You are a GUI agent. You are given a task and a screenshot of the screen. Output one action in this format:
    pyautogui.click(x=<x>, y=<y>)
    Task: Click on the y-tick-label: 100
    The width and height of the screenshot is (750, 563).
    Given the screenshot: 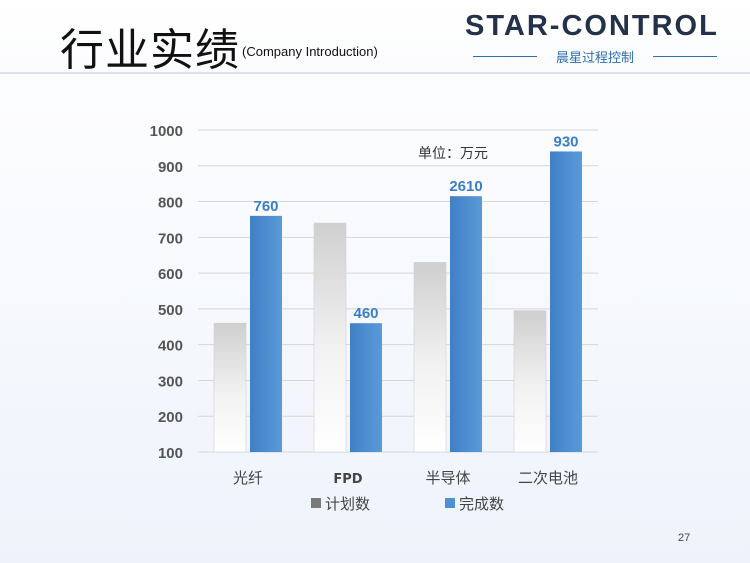 What is the action you would take?
    pyautogui.click(x=170, y=453)
    